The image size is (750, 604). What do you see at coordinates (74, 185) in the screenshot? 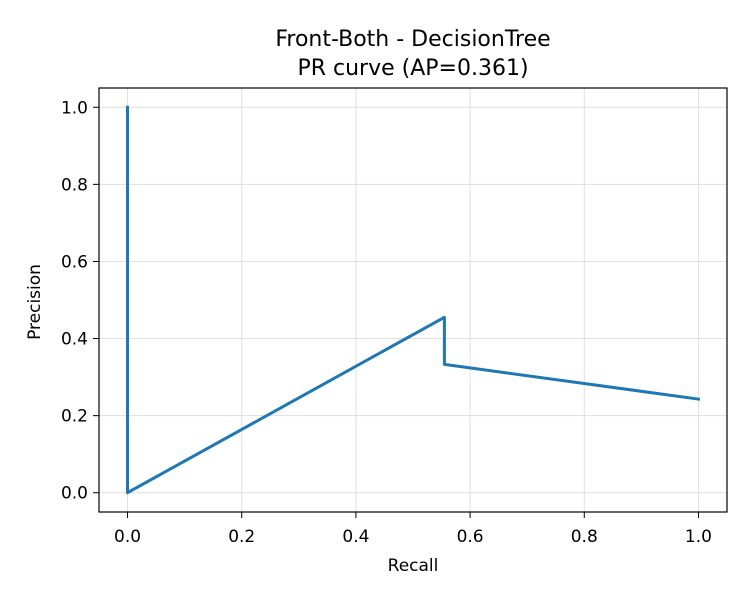
I see `y-tick-label: 0.8` at bounding box center [74, 185].